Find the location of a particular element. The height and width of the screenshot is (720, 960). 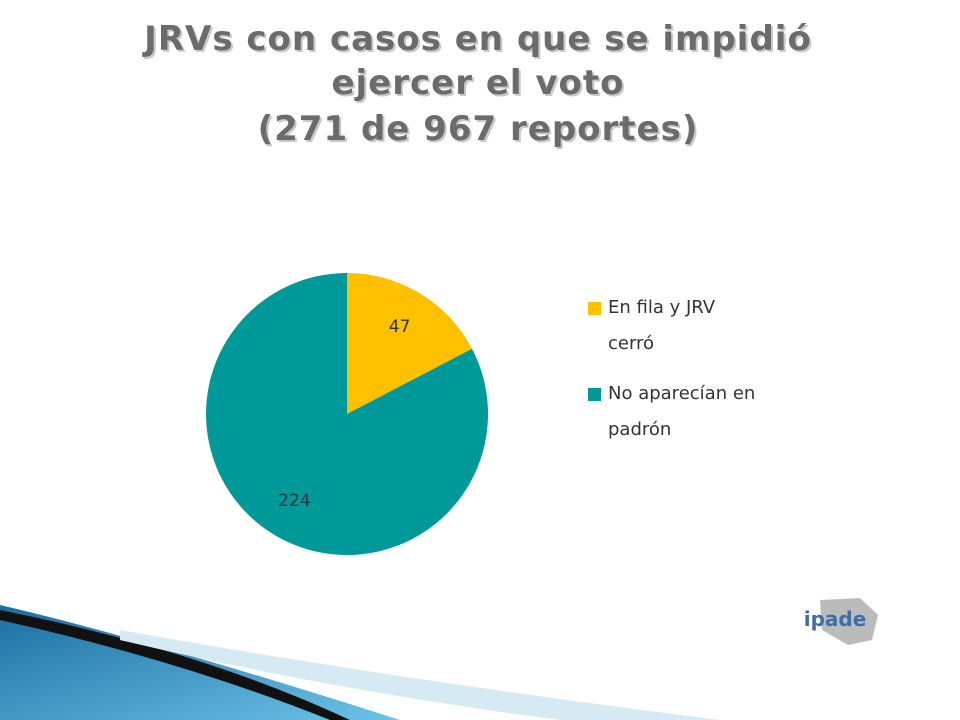

chart-title: JRVs con casos en que se impidió is located at coordinates (477, 39).